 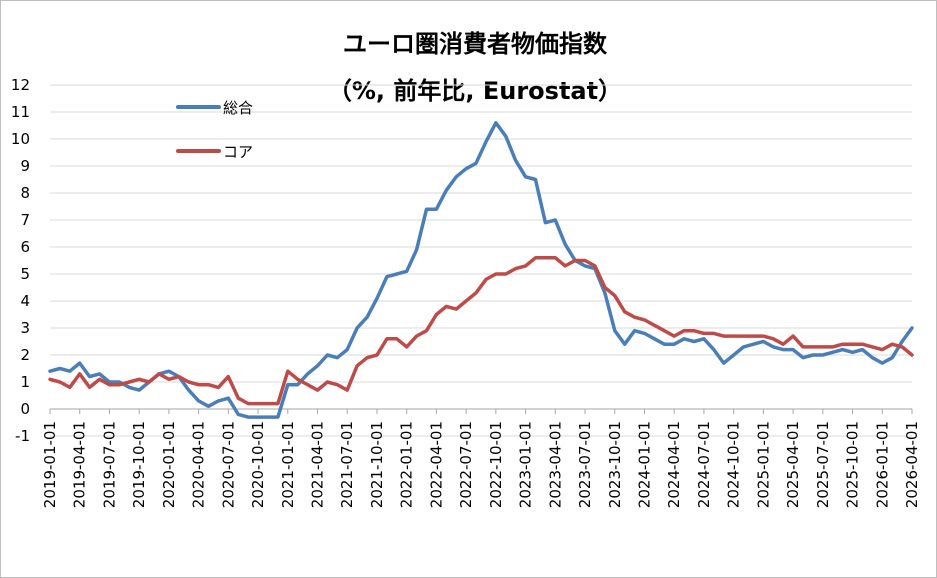 What do you see at coordinates (912, 464) in the screenshot?
I see `x-tick-label: 2026-04-01` at bounding box center [912, 464].